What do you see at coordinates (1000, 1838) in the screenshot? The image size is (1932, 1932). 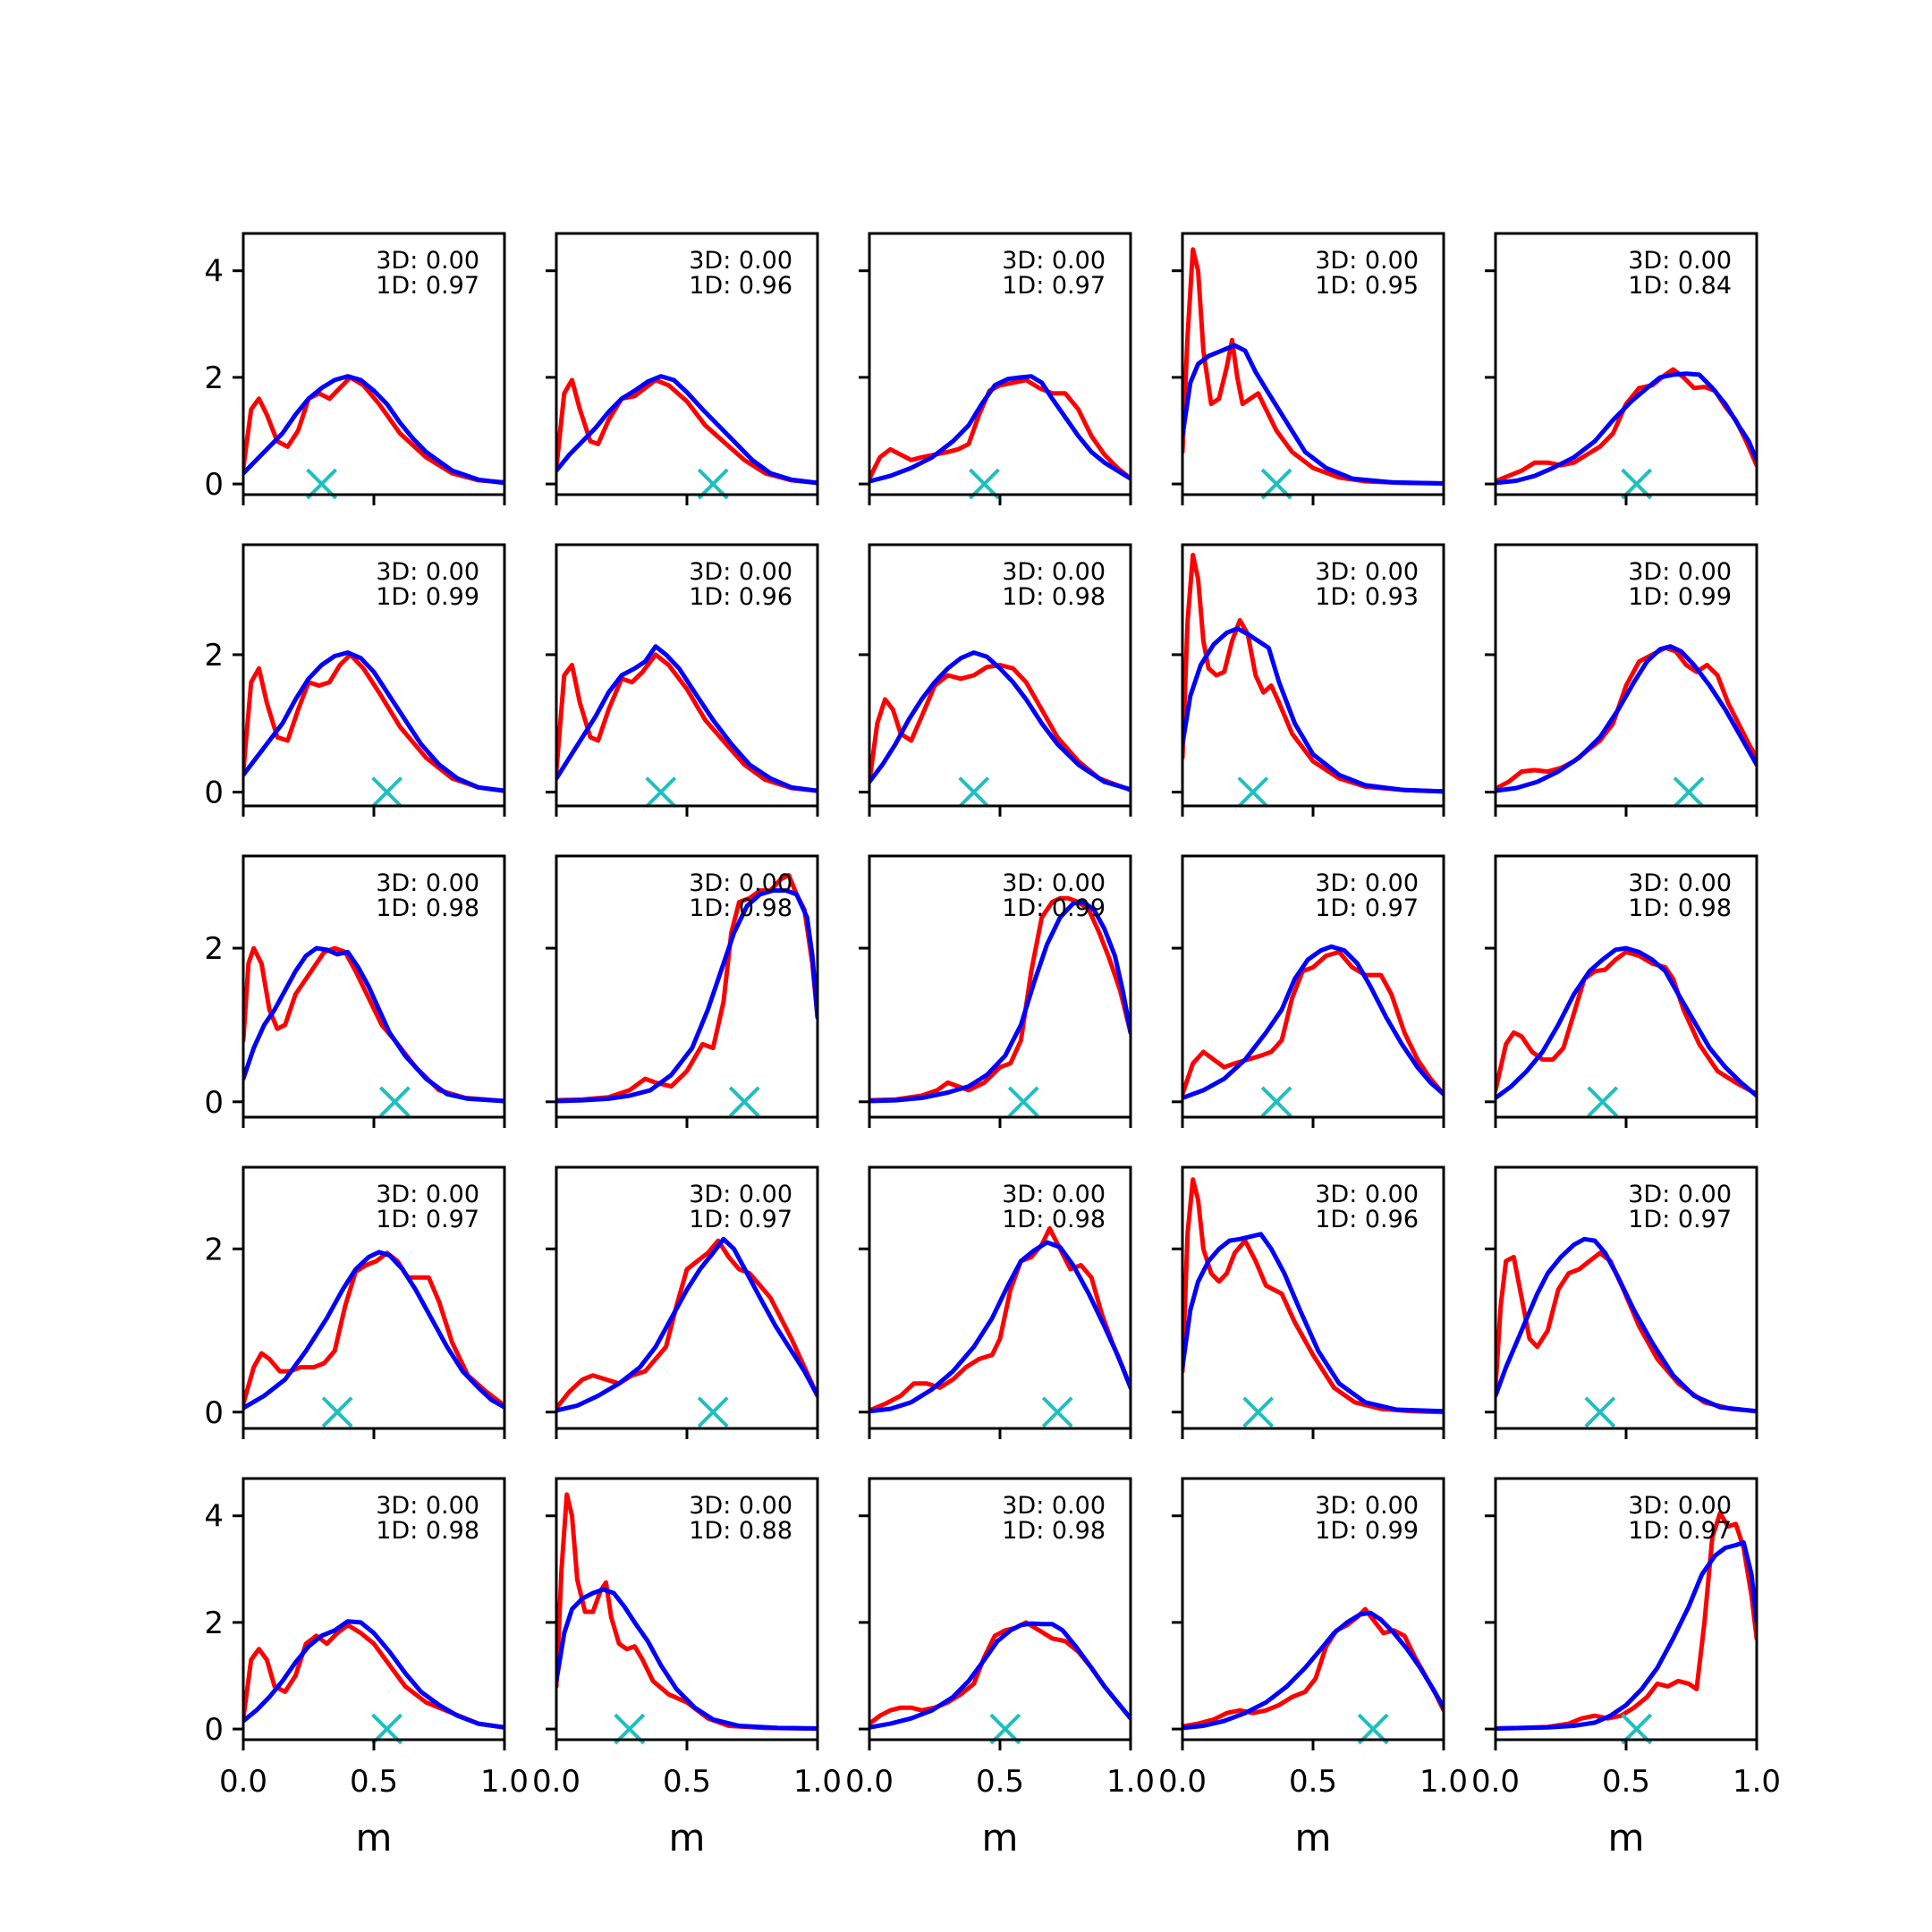 I see `x-axis-label: m` at bounding box center [1000, 1838].